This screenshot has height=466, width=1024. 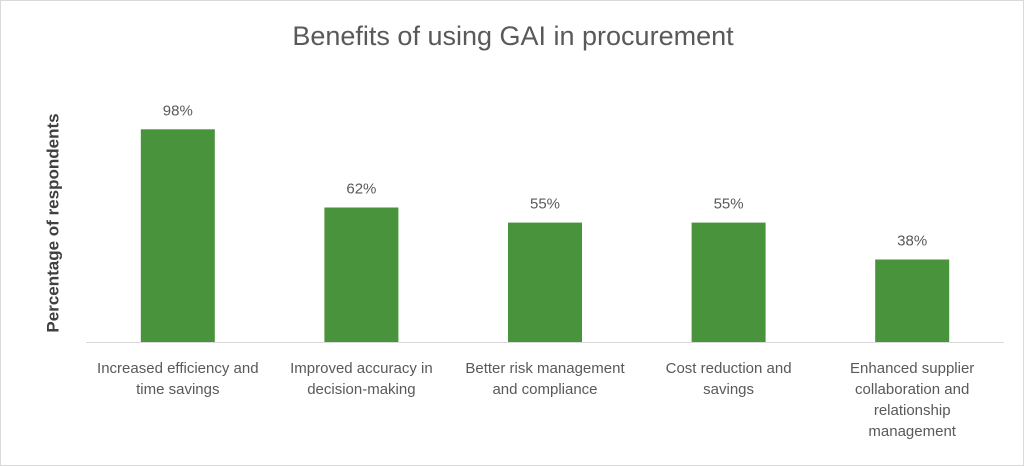 What do you see at coordinates (361, 189) in the screenshot?
I see `data-label-2: 62%` at bounding box center [361, 189].